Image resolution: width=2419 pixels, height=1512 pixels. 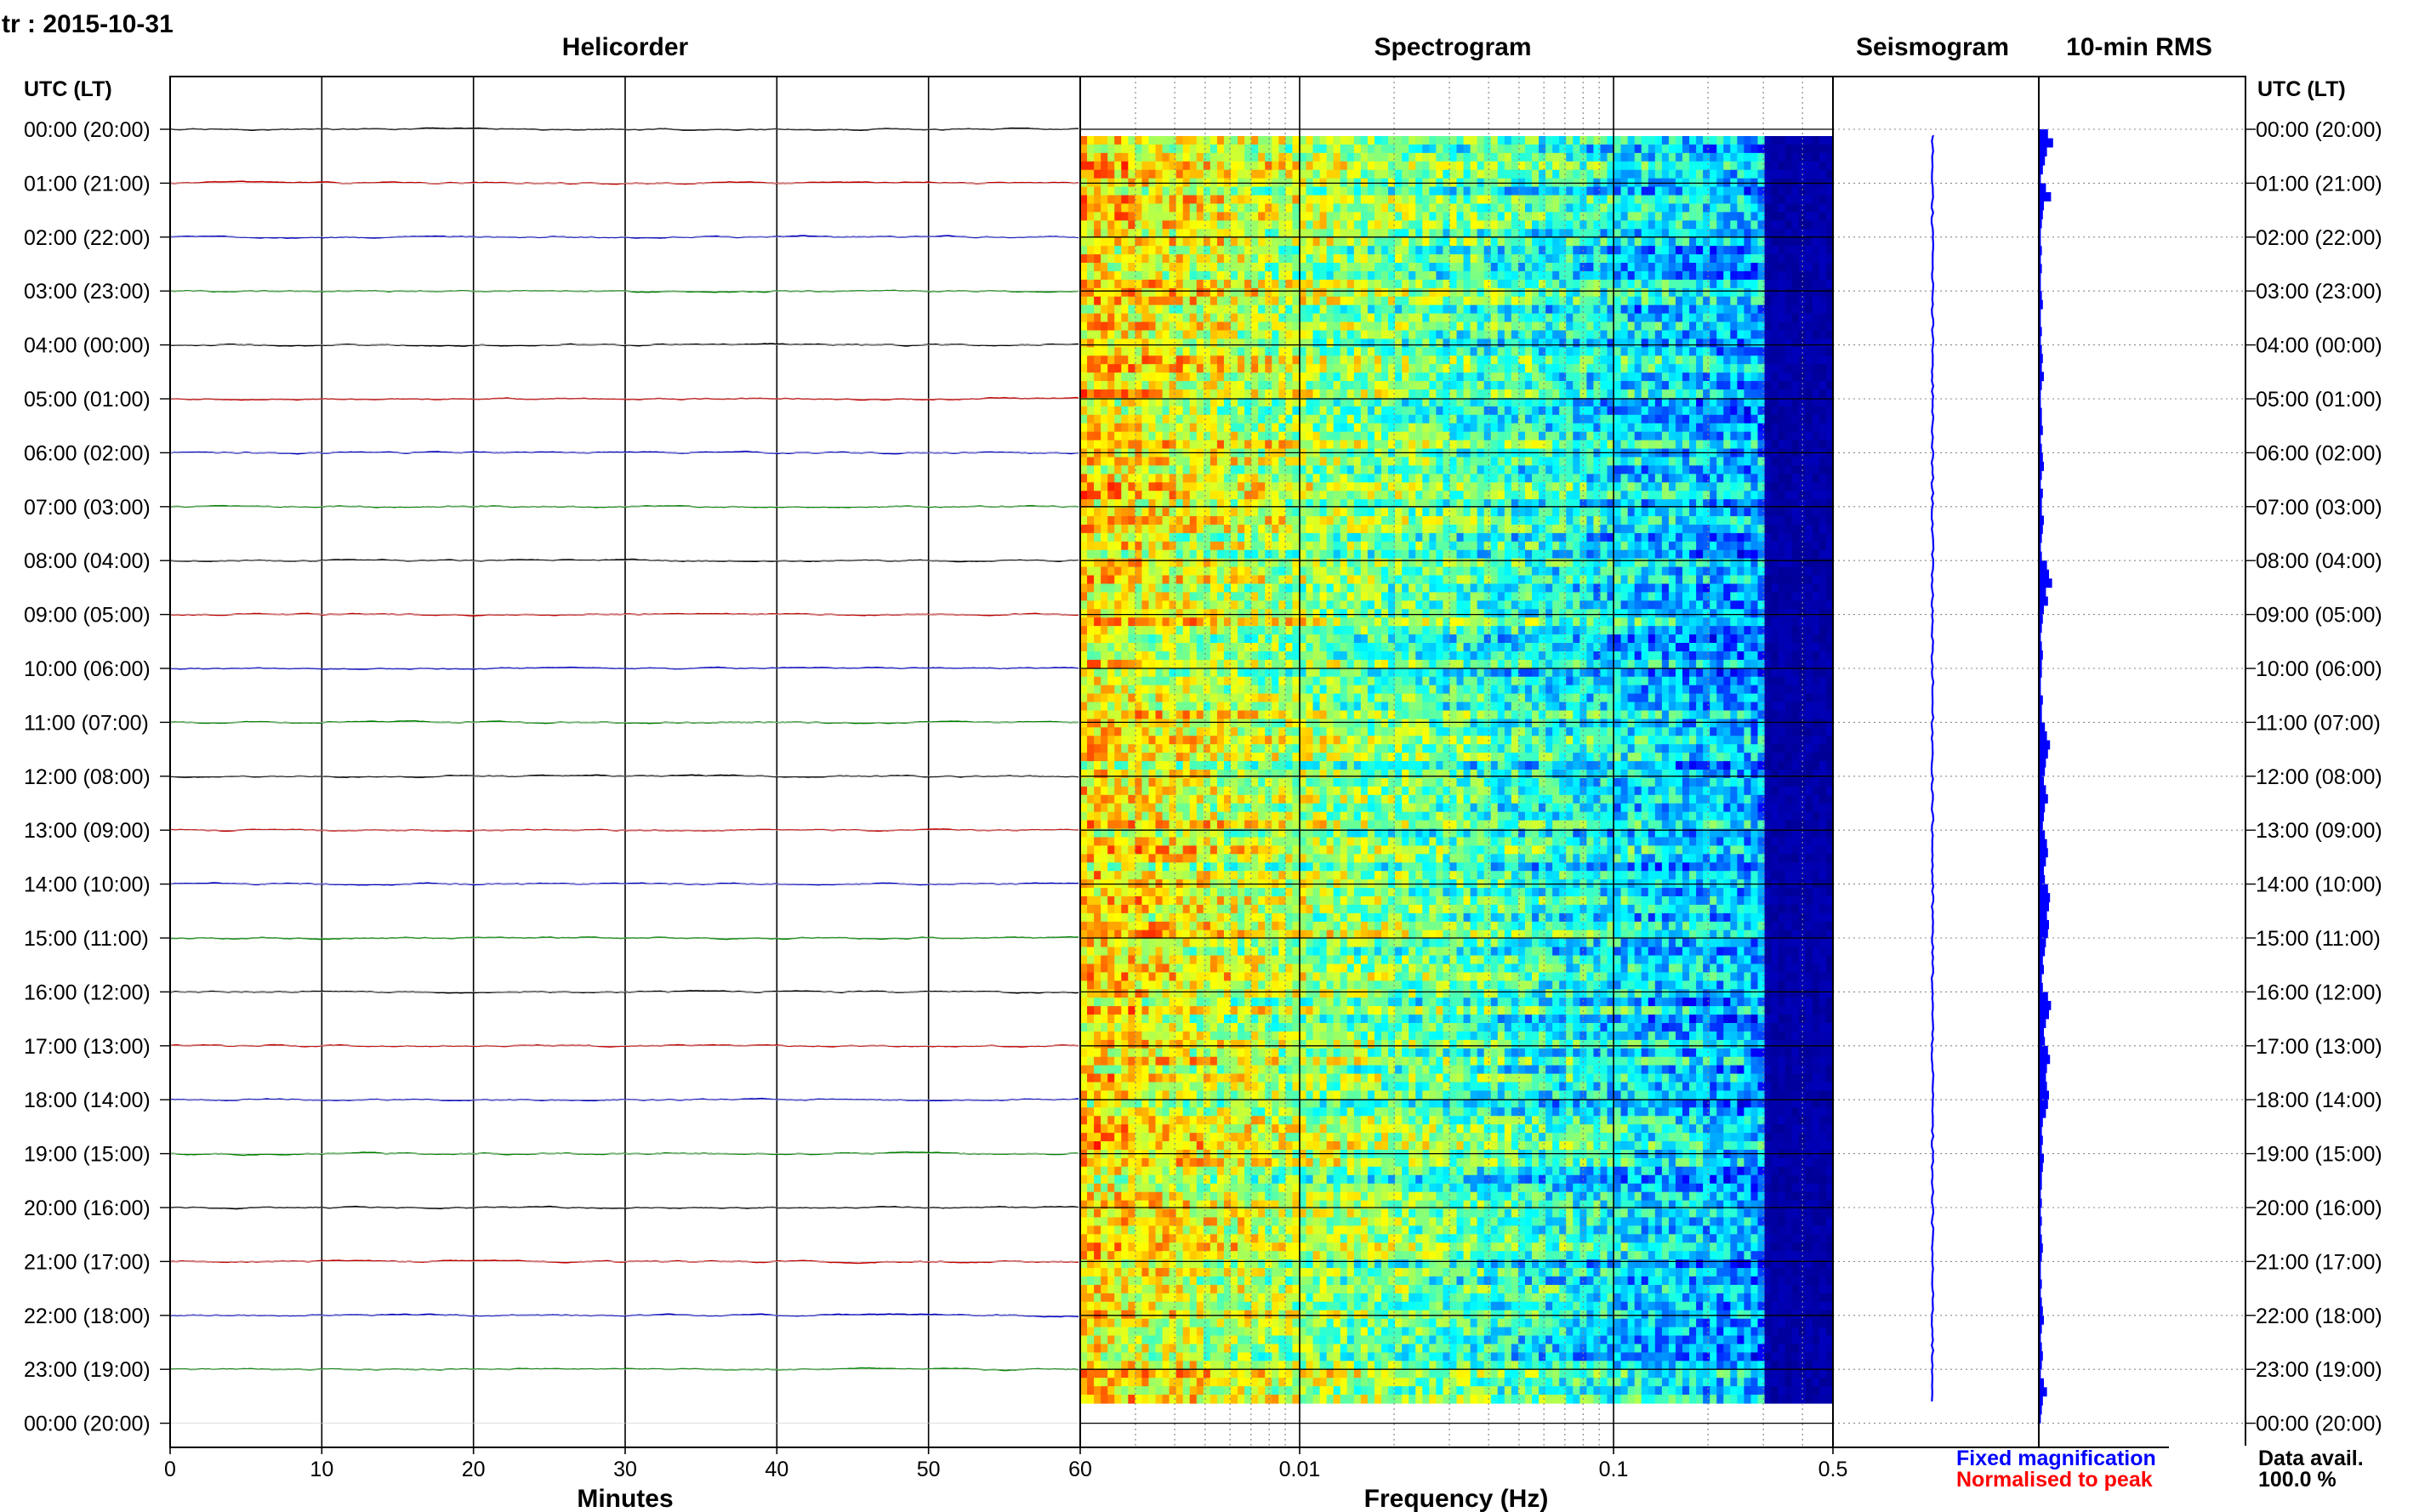 What do you see at coordinates (2319, 346) in the screenshot?
I see `row-label-right: 04:00 (00:00)` at bounding box center [2319, 346].